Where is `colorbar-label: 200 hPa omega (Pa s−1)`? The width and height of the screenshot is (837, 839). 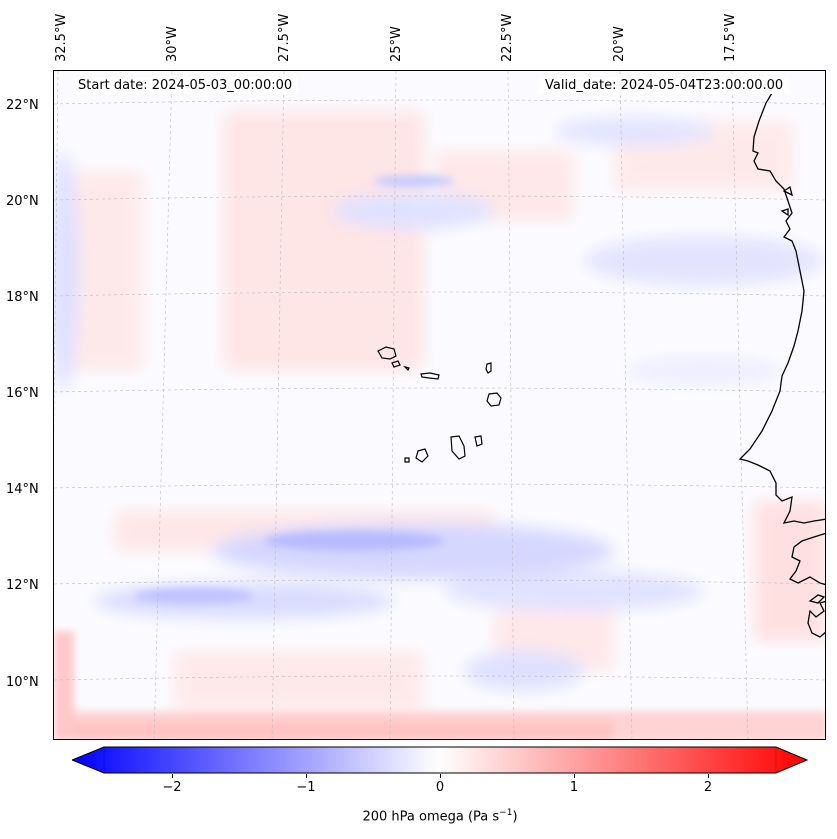
colorbar-label: 200 hPa omega (Pa s−1) is located at coordinates (418, 816).